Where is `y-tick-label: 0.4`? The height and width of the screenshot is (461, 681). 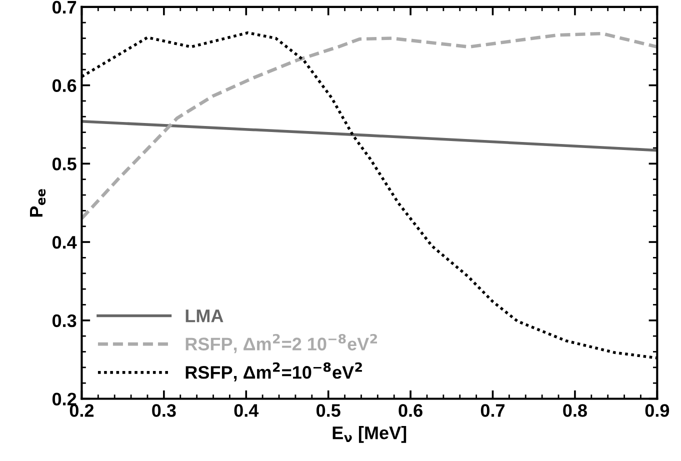 y-tick-label: 0.4 is located at coordinates (64, 242).